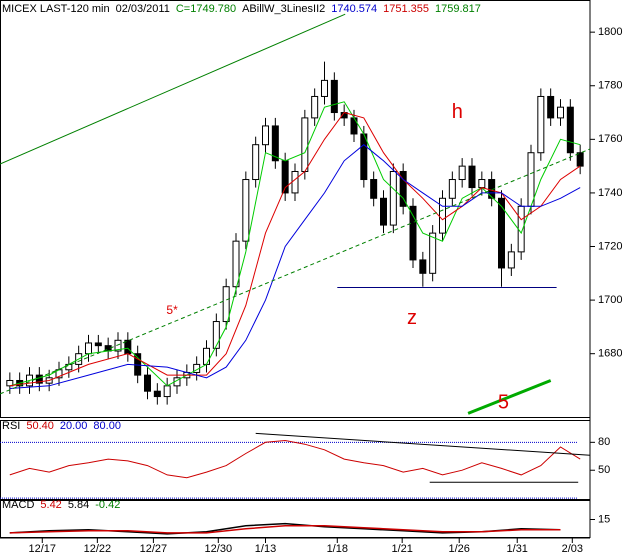 This screenshot has height=557, width=634. I want to click on y-tick-label: 1760, so click(610, 139).